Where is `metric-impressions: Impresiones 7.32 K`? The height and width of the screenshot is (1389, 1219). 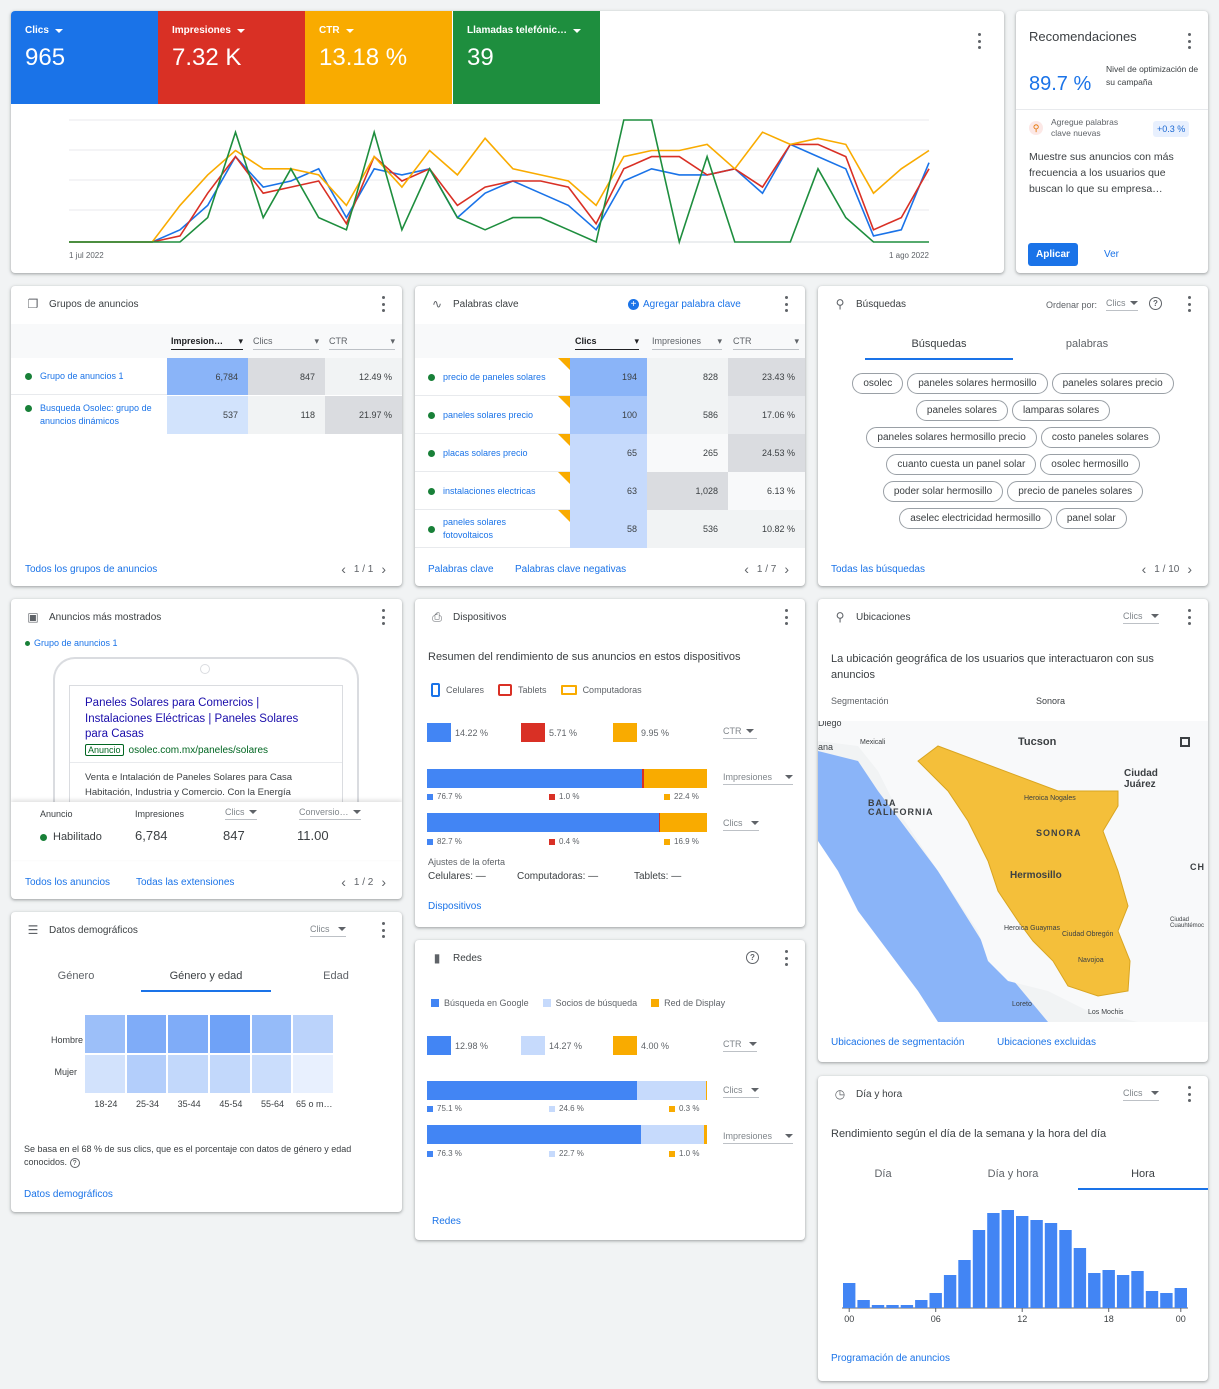 metric-impressions: Impresiones 7.32 K is located at coordinates (231, 57).